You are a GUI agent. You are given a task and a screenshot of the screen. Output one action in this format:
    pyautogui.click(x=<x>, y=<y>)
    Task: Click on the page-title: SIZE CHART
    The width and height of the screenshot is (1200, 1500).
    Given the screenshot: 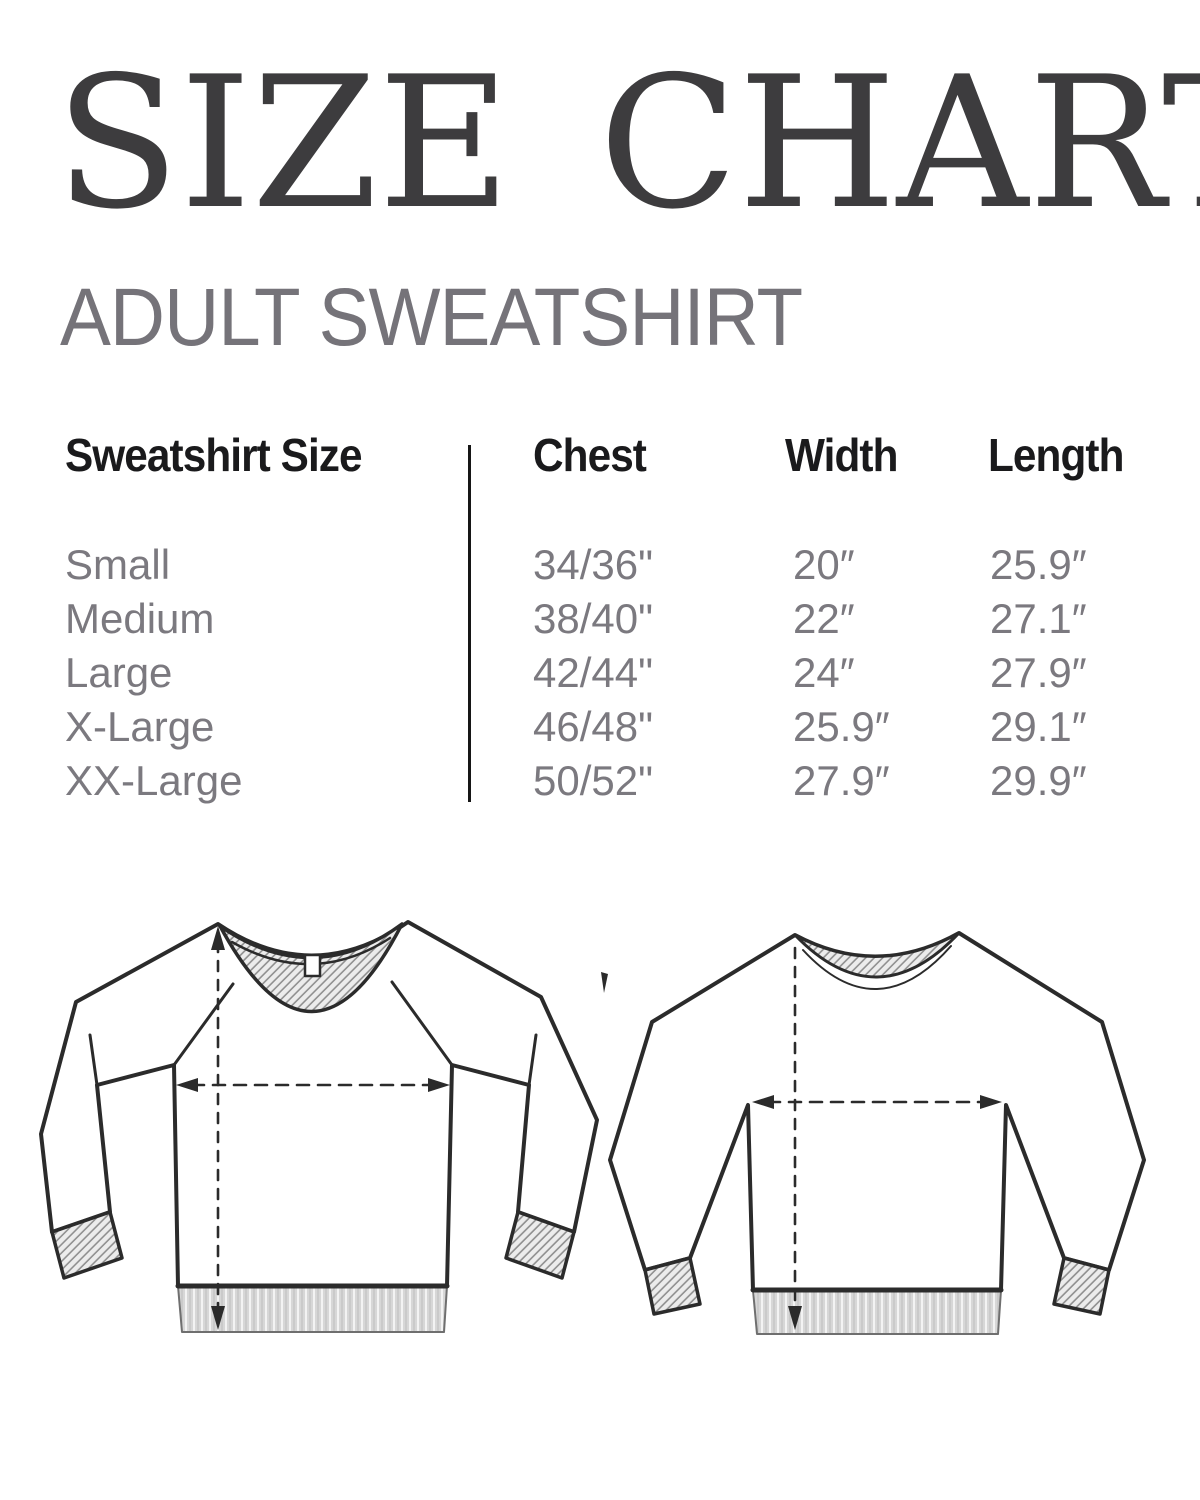 What is the action you would take?
    pyautogui.click(x=627, y=143)
    